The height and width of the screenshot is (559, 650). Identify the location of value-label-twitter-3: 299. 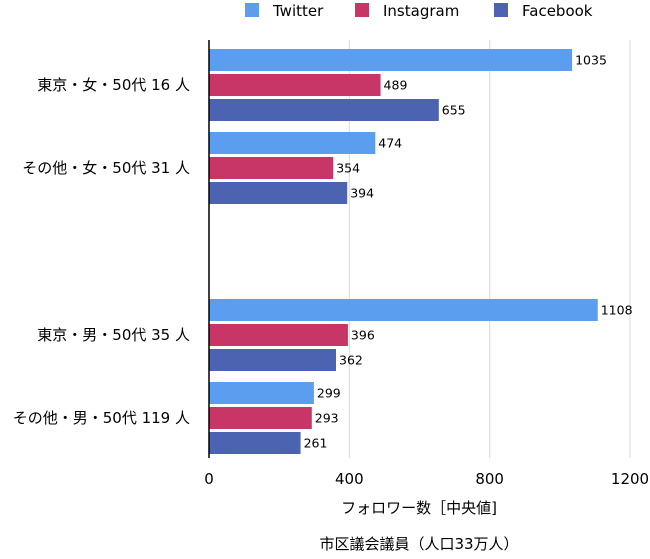
(329, 393).